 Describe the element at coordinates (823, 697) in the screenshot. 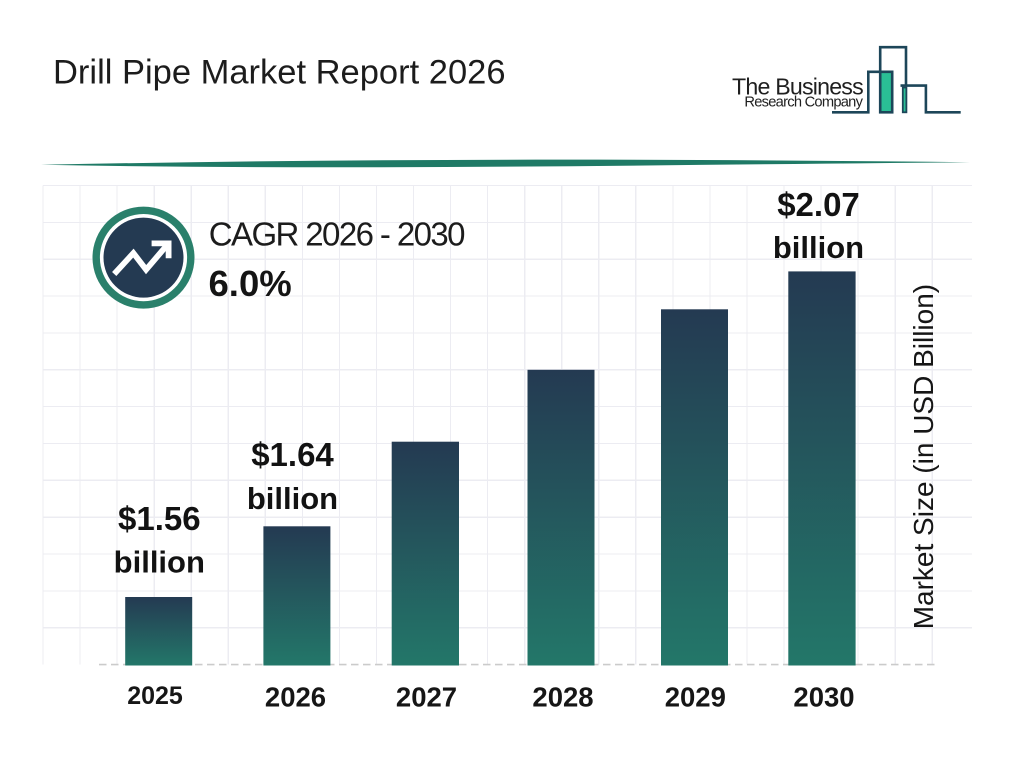

I see `svg-text: 2030` at that location.